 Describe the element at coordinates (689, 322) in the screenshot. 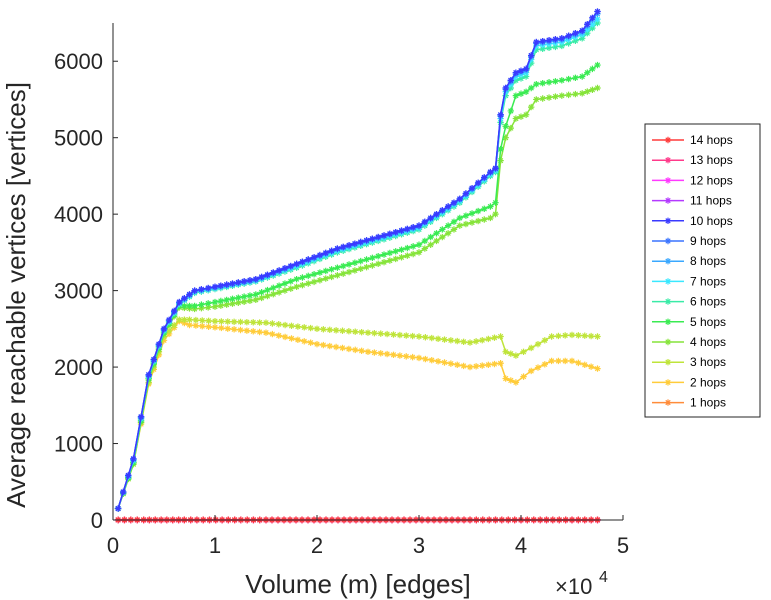

I see `legend-entry: 5 hops` at that location.